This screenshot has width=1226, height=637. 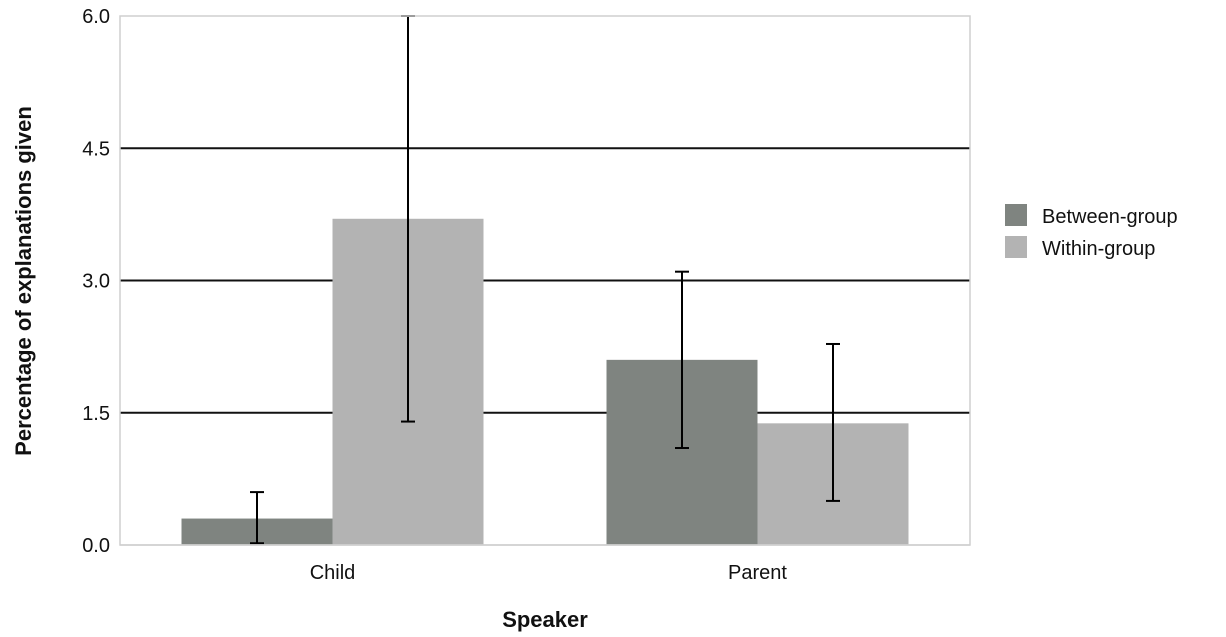 What do you see at coordinates (96, 546) in the screenshot?
I see `y-tick-label: 0.0` at bounding box center [96, 546].